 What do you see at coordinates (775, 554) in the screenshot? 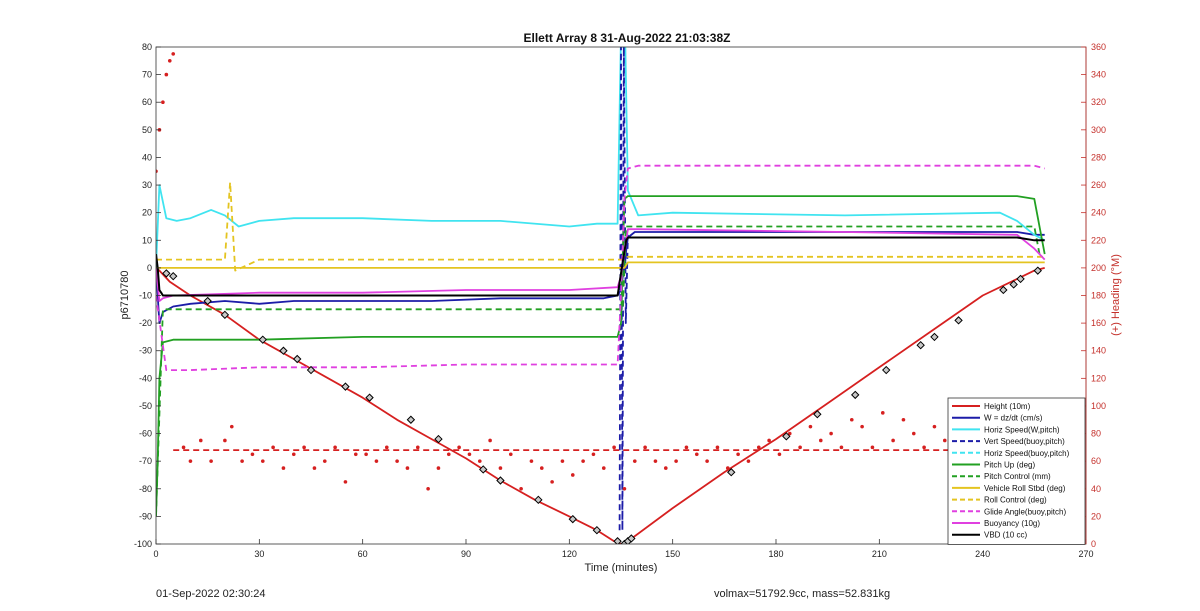
I see `x-tick-label: 180` at bounding box center [775, 554].